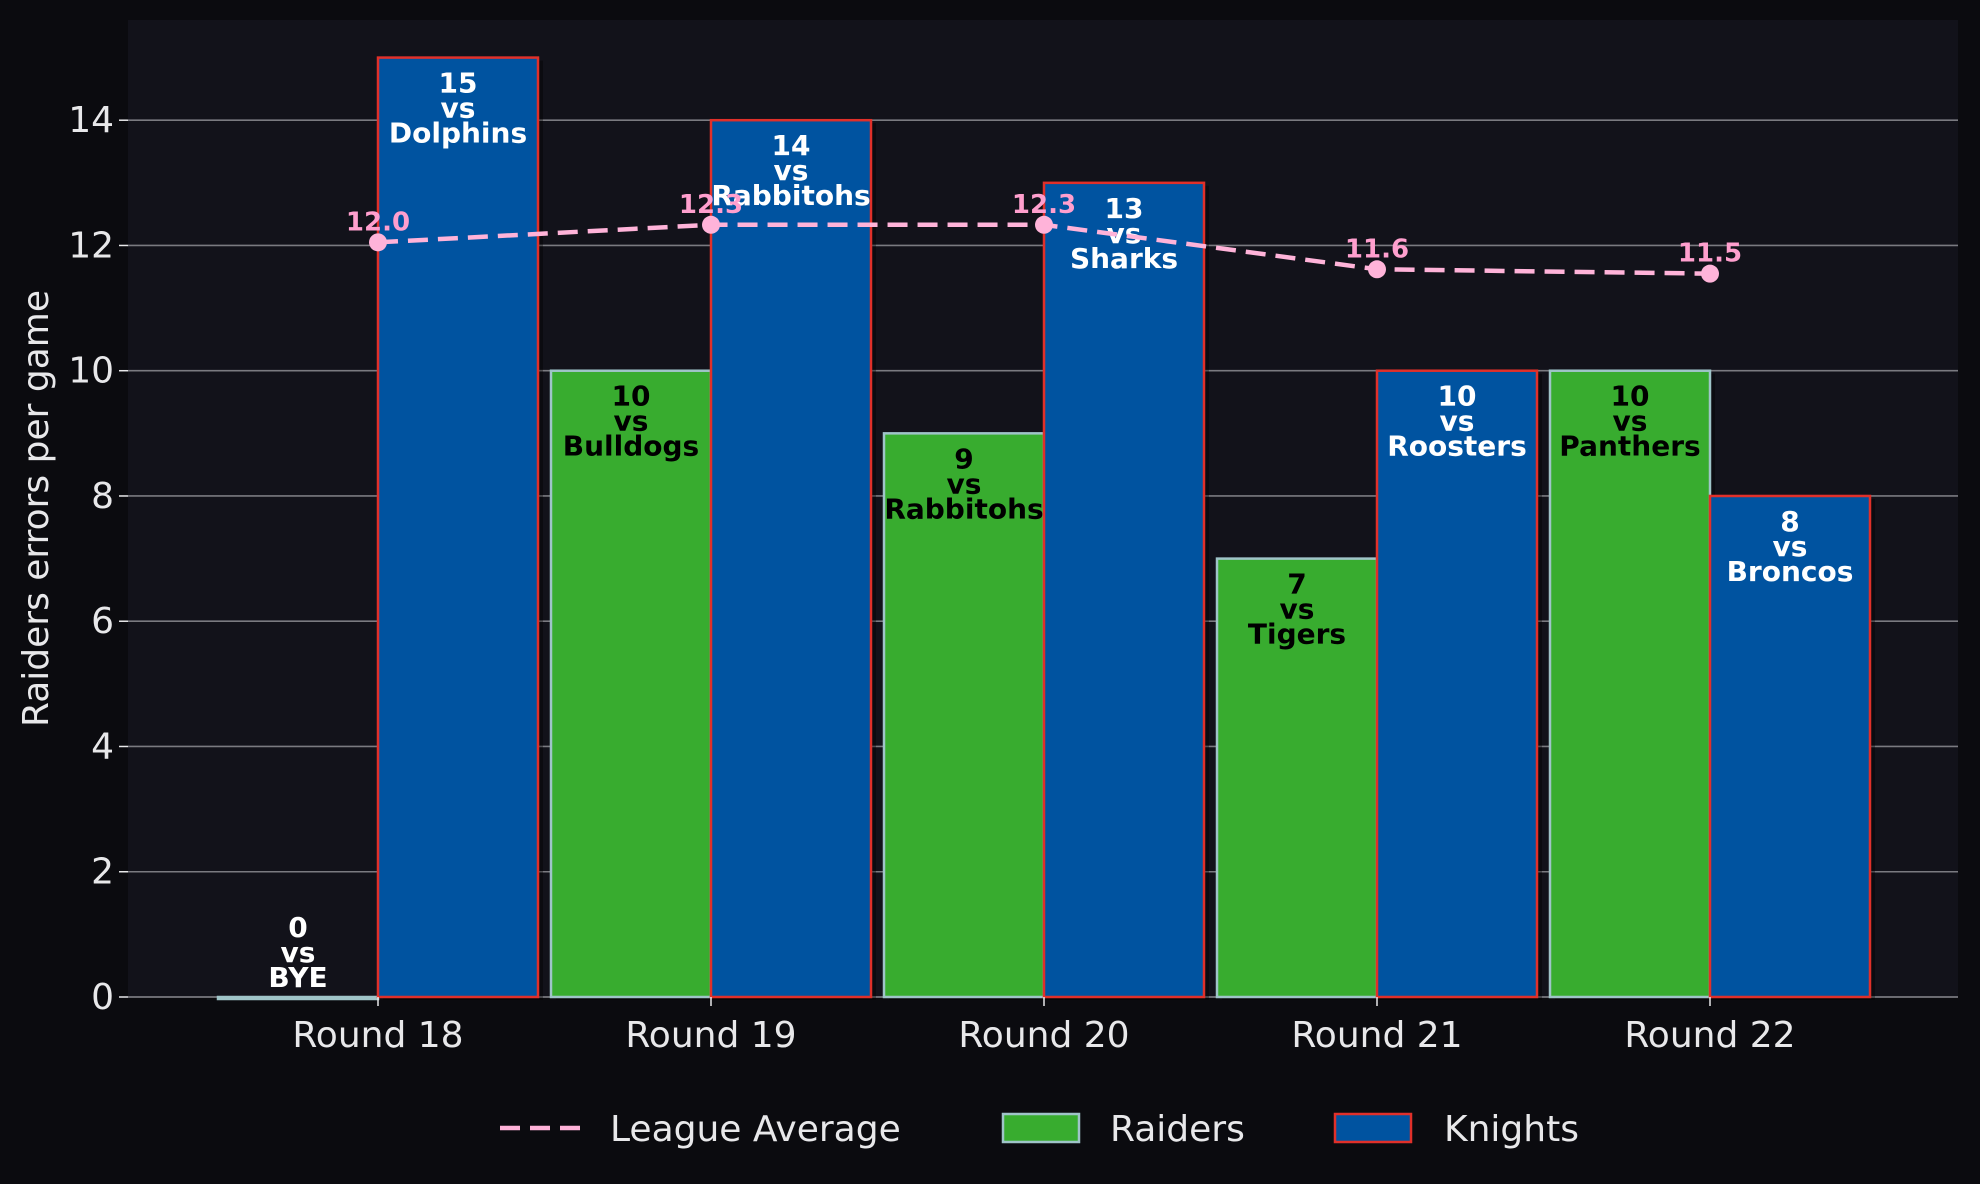  Describe the element at coordinates (1709, 1035) in the screenshot. I see `x-tick-label: Round 22` at that location.